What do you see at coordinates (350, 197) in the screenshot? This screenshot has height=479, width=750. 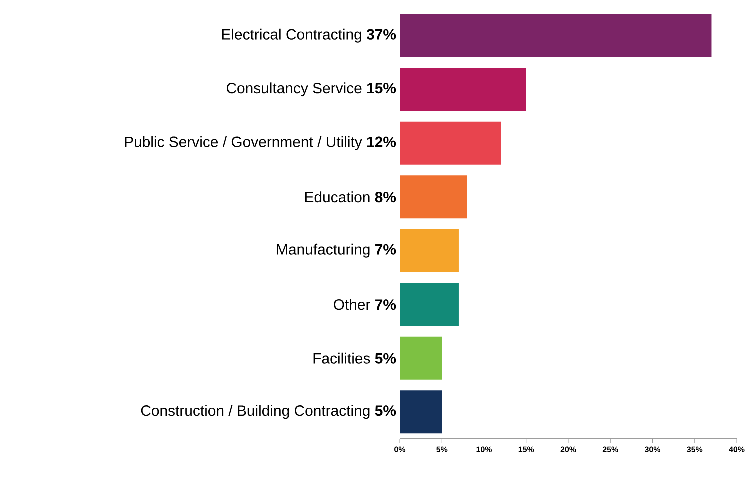 I see `y-tick-label: Education 8%` at bounding box center [350, 197].